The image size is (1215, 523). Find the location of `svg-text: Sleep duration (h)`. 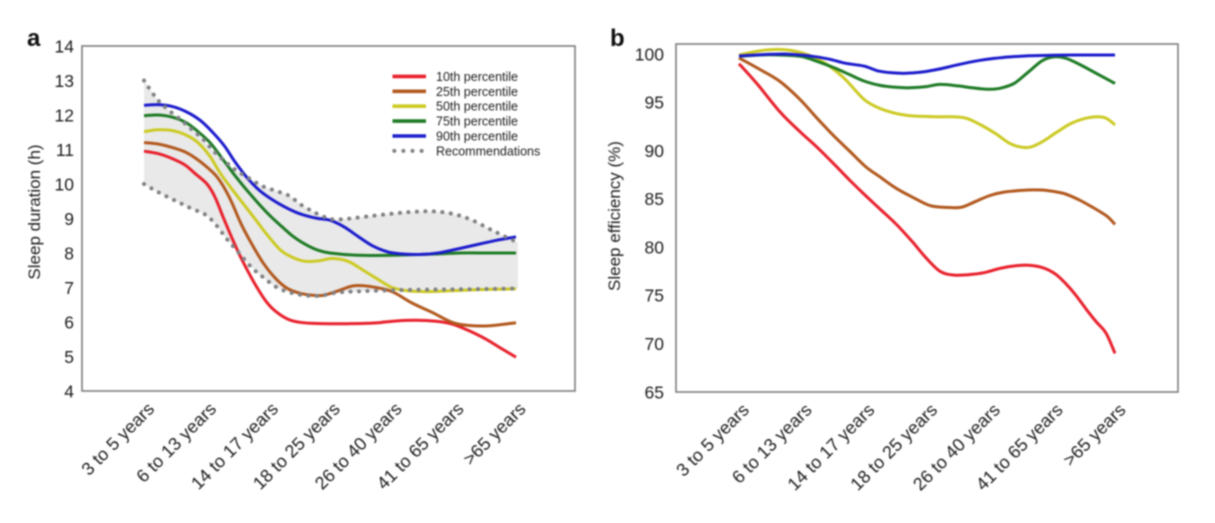

svg-text: Sleep duration (h) is located at coordinates (34, 211).